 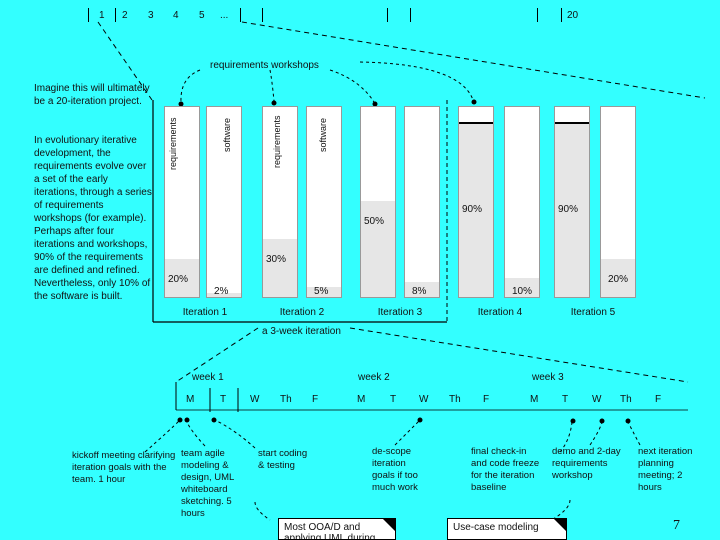 What do you see at coordinates (205, 312) in the screenshot?
I see `iteration-label: Iteration 1` at bounding box center [205, 312].